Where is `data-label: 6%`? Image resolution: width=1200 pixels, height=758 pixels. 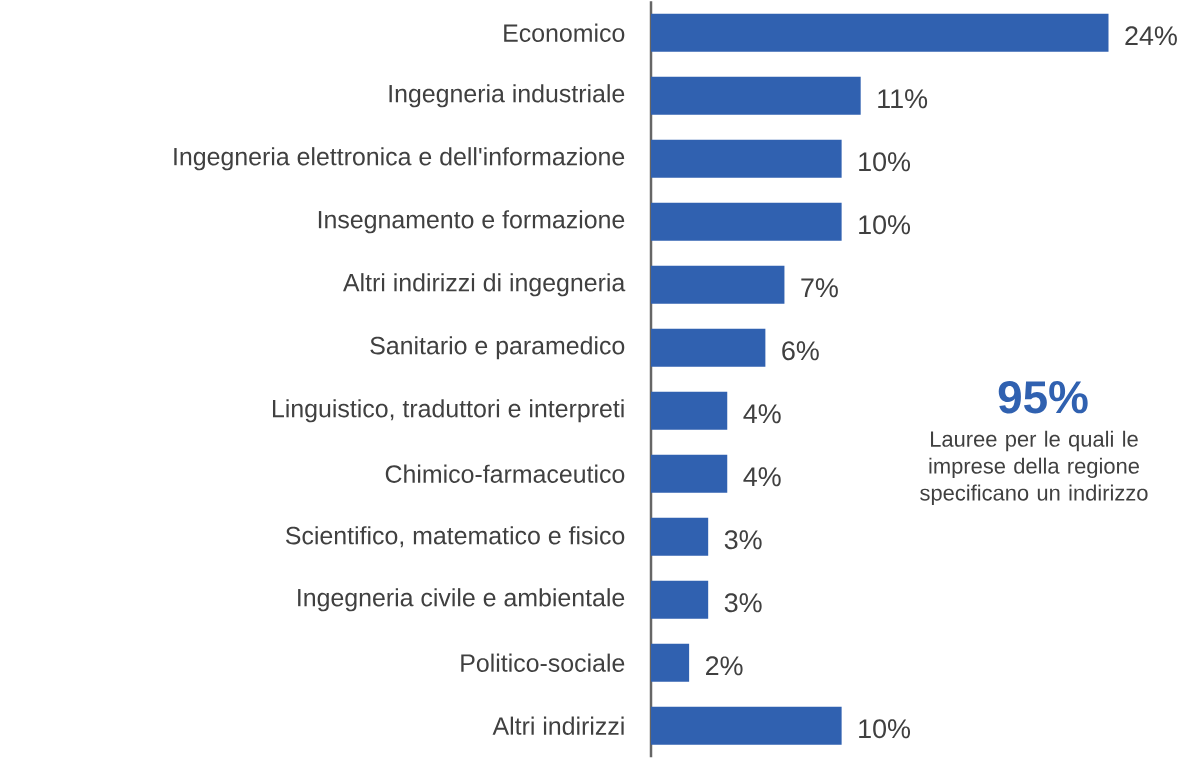
data-label: 6% is located at coordinates (800, 350).